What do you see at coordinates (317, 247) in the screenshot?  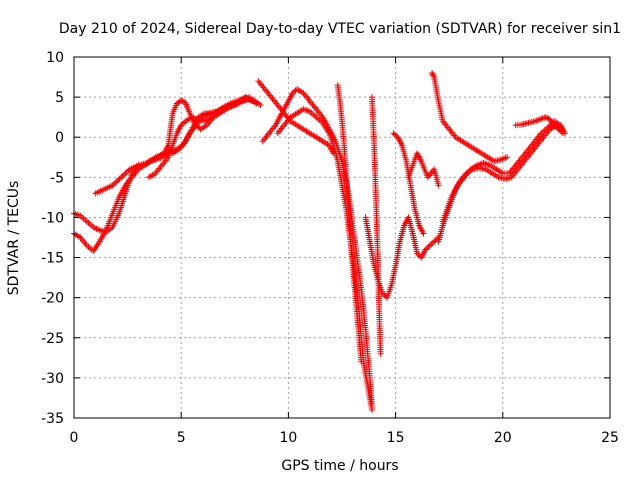 I see `series-track-h` at bounding box center [317, 247].